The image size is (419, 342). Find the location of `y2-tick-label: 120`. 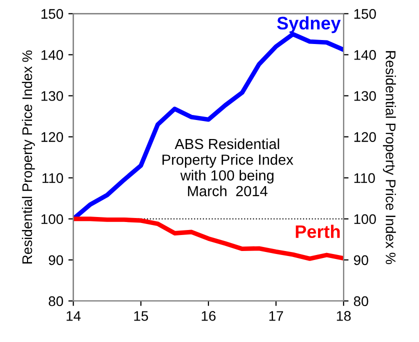

y2-tick-label: 120 is located at coordinates (365, 137).